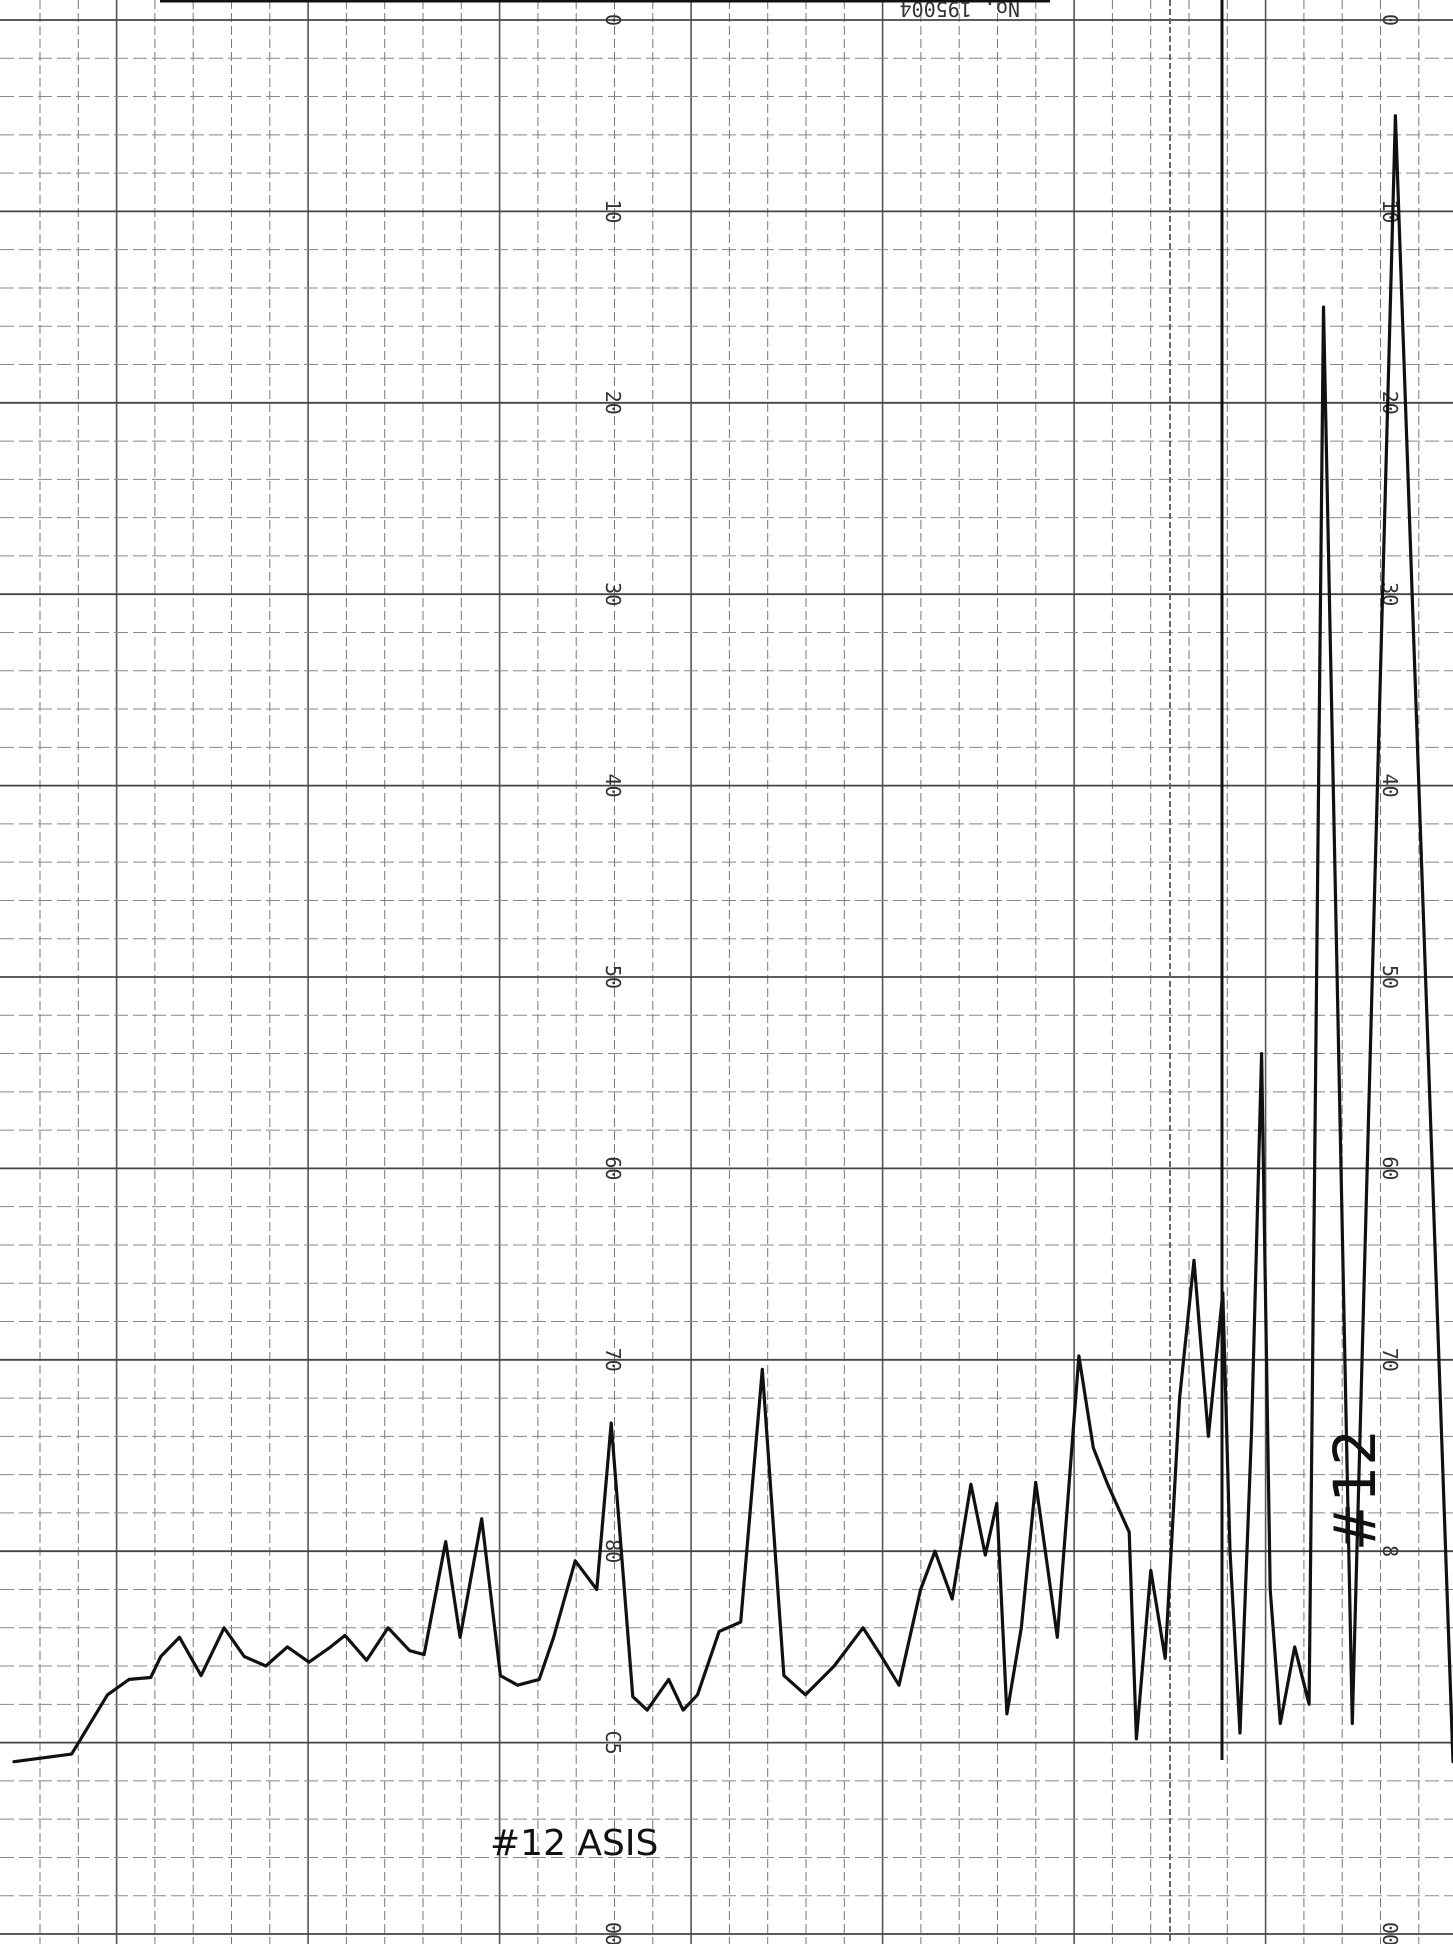 The height and width of the screenshot is (1944, 1453). I want to click on y-tick-label: 10, so click(613, 211).